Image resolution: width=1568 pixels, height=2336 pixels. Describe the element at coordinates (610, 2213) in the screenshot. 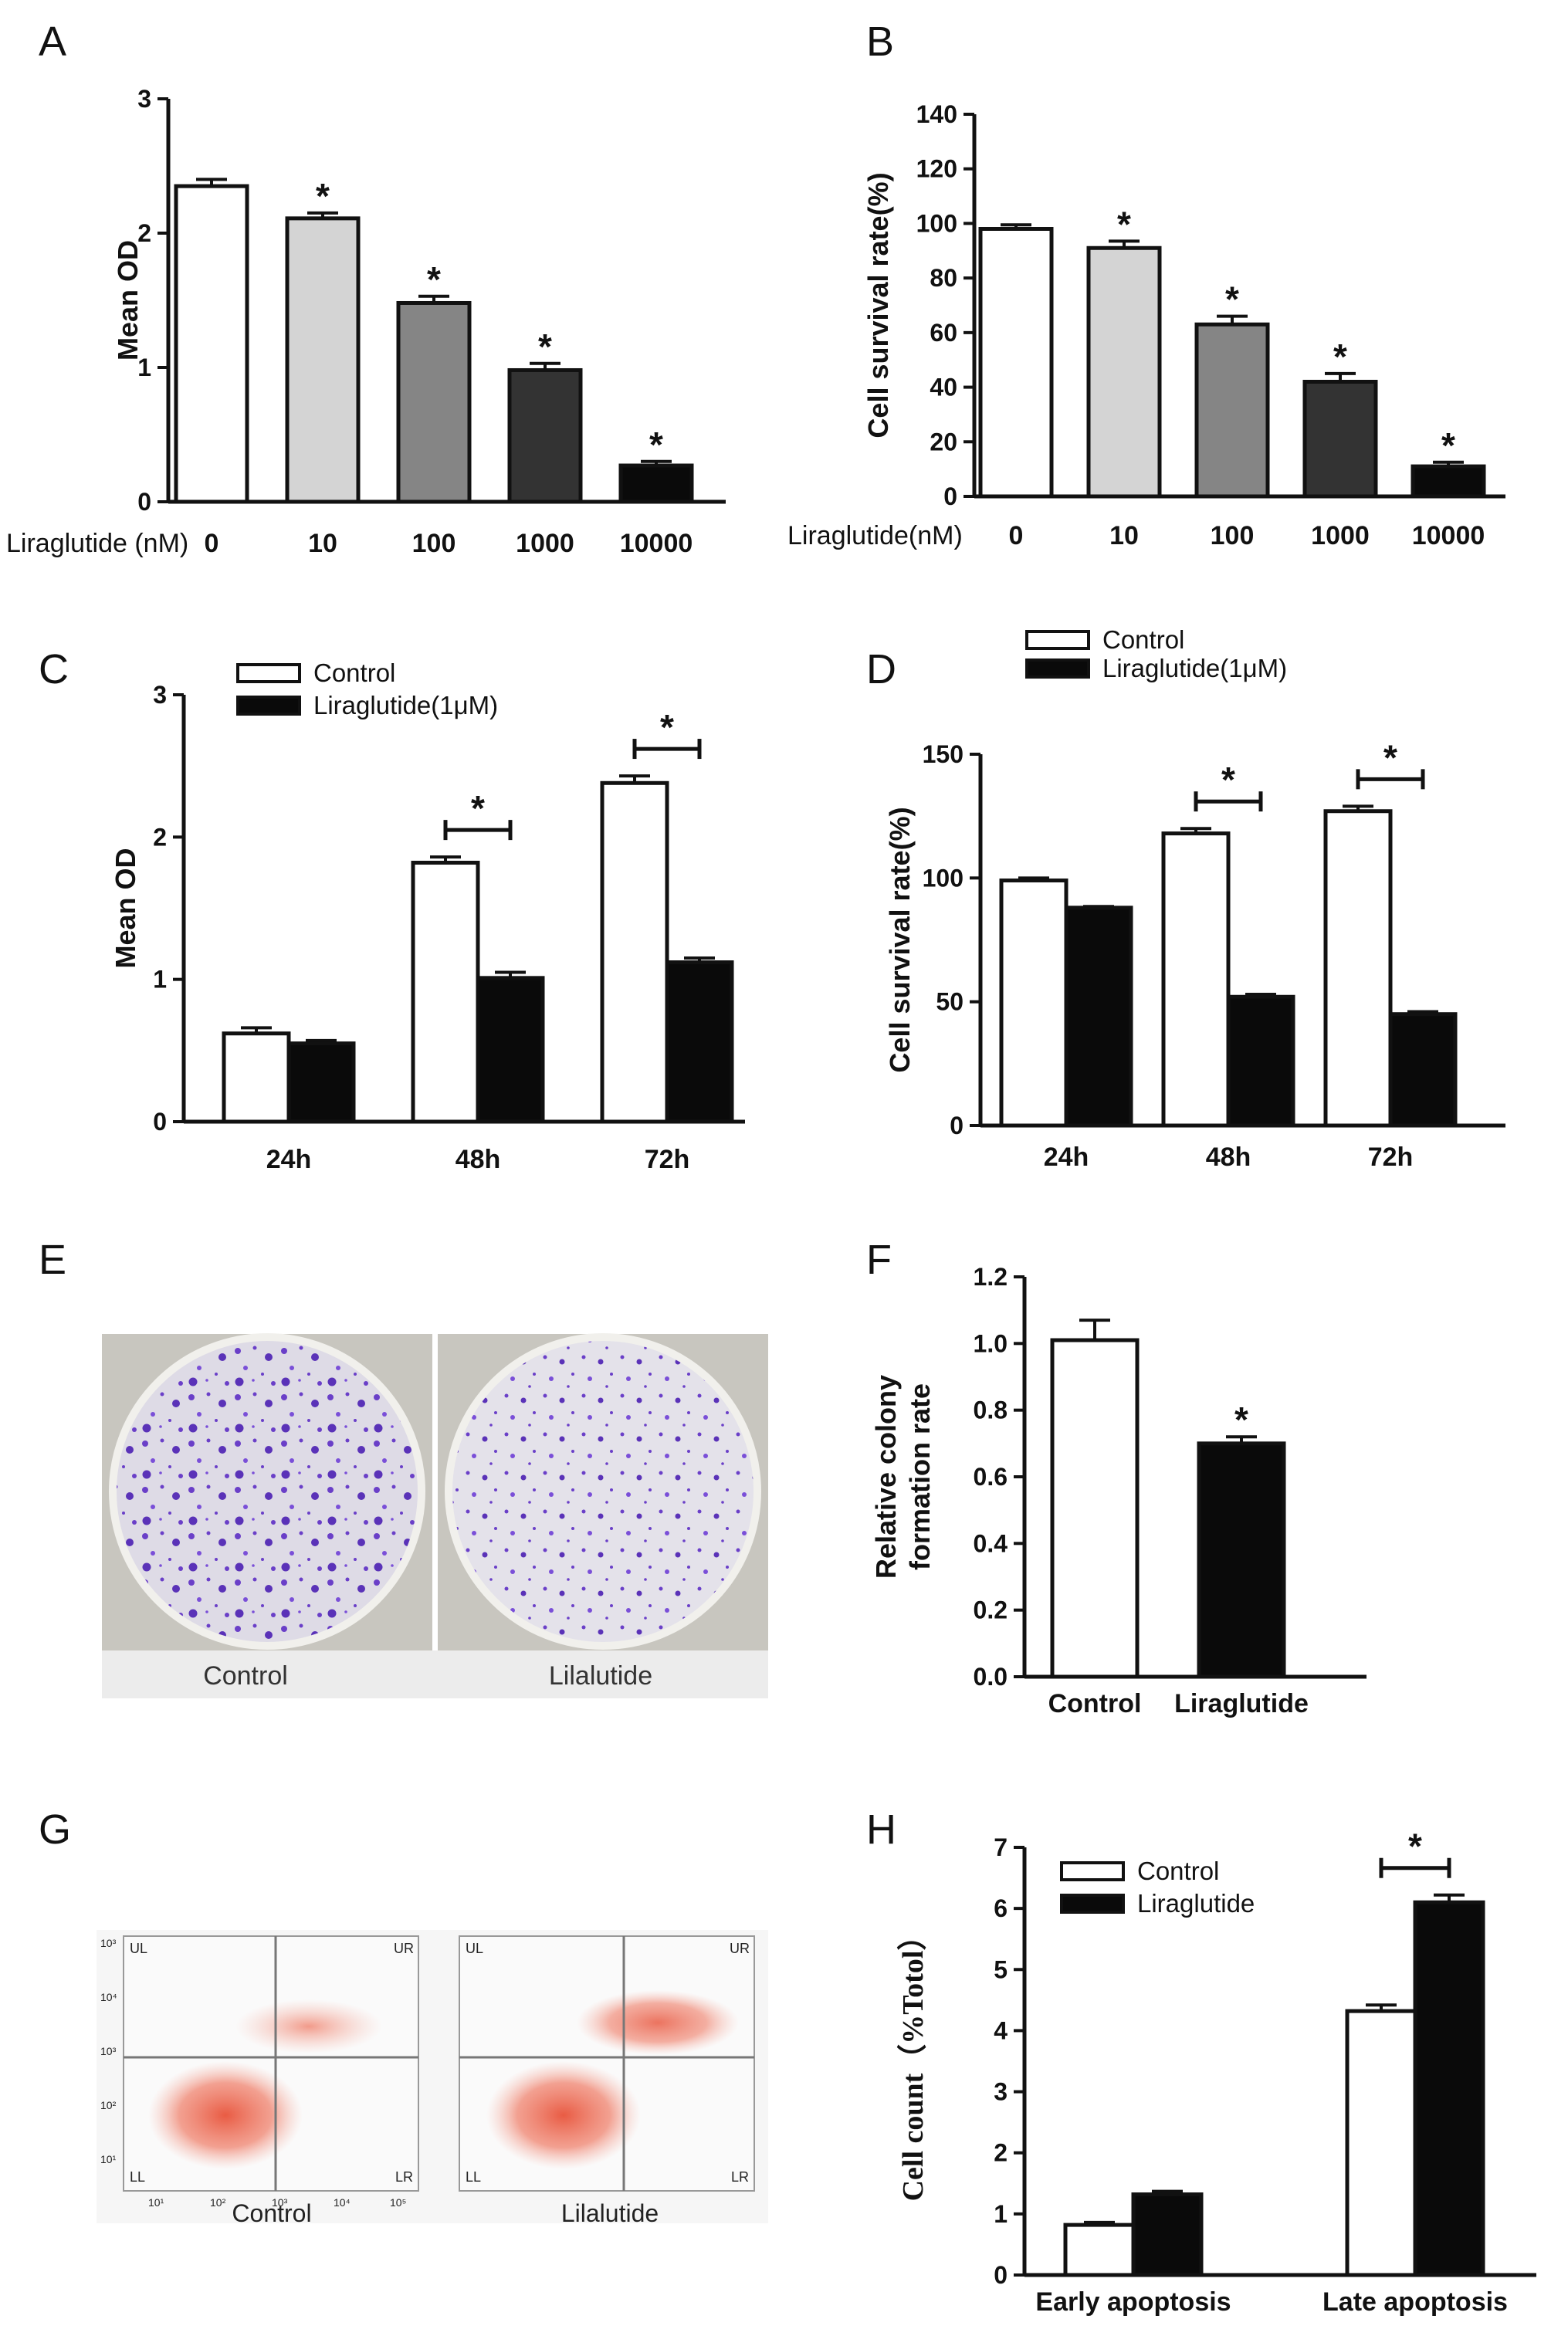

I see `flow-caption-lilalutide: Lilalutide` at that location.